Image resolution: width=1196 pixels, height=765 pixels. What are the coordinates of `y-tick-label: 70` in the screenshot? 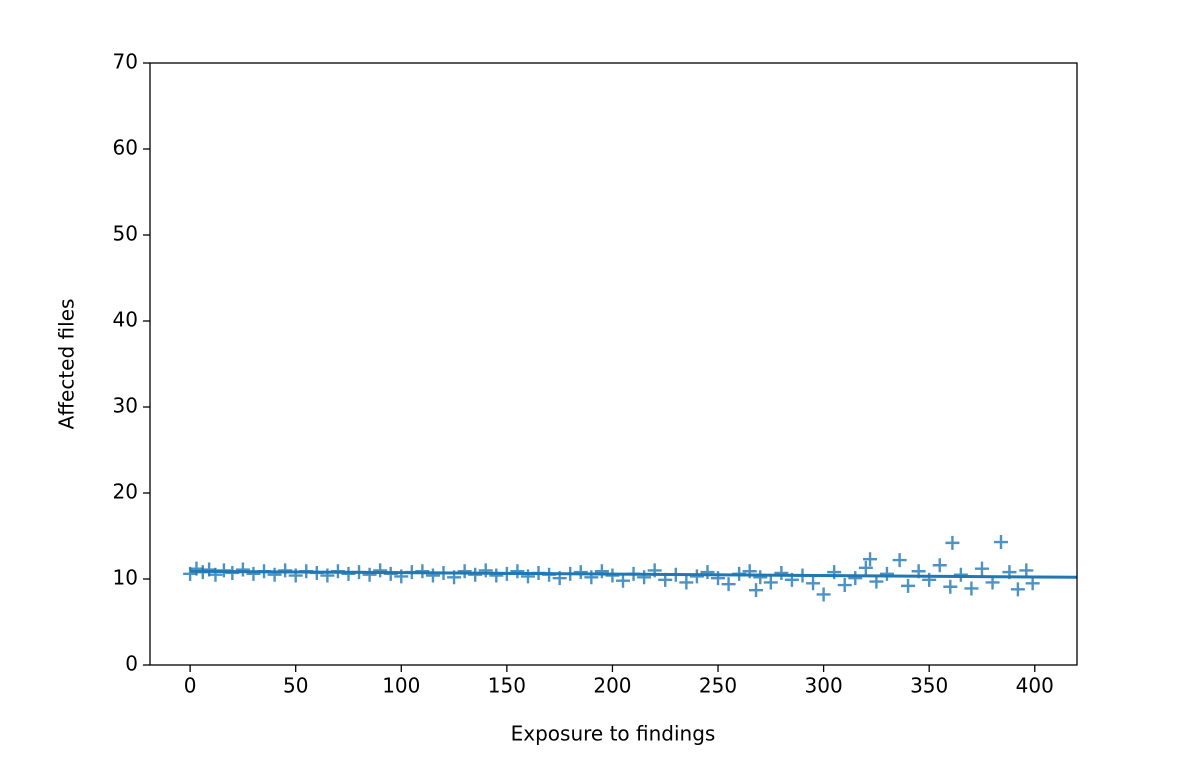 It's located at (125, 62).